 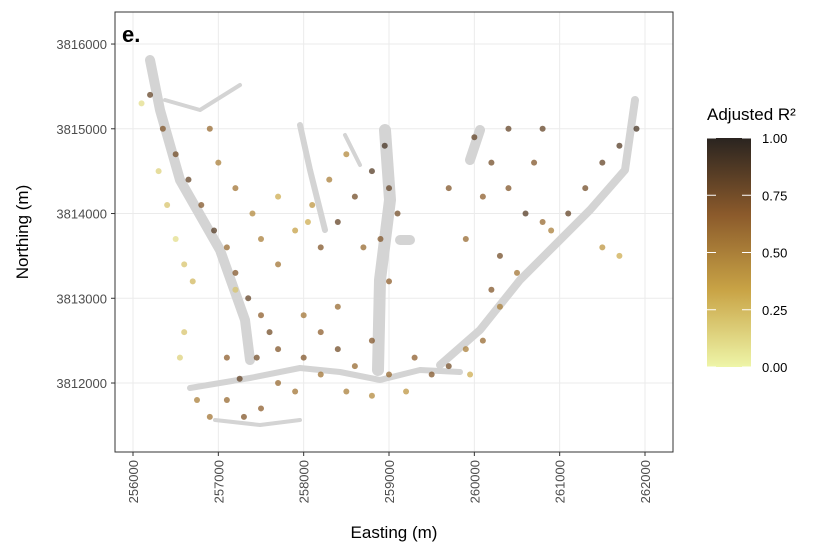 I want to click on colorbar-tick-label: 0.75, so click(x=774, y=195).